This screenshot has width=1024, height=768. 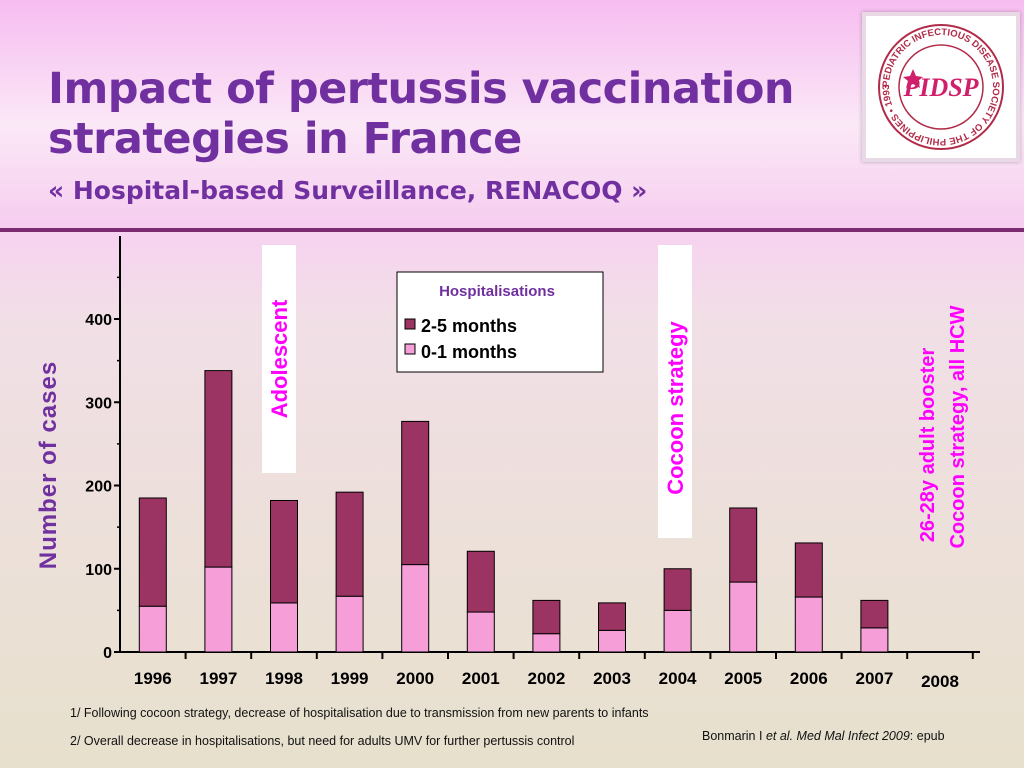 I want to click on legend-title: Hospitalisations, so click(x=497, y=291).